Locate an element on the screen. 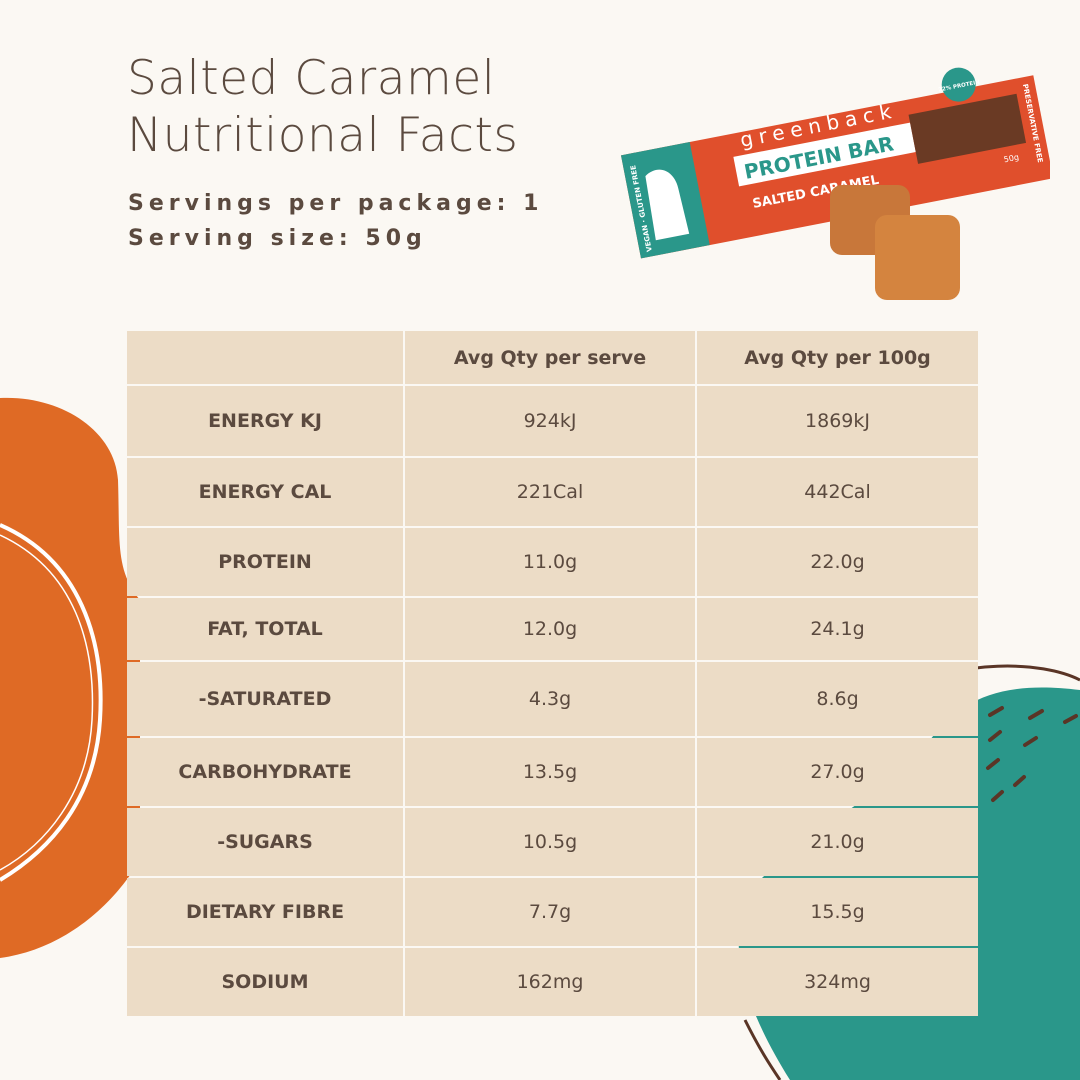 The height and width of the screenshot is (1080, 1080). table-row: ENERGY CAL 221Cal 442Cal is located at coordinates (552, 492).